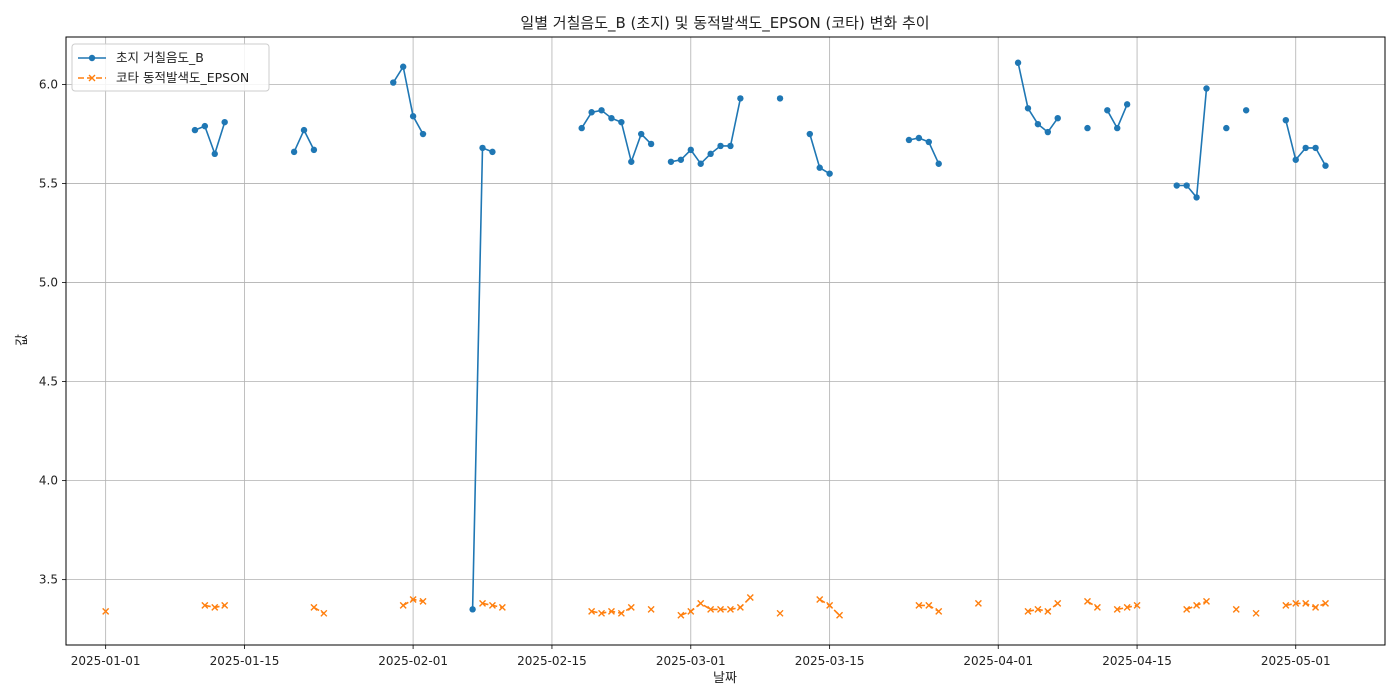 This screenshot has width=1400, height=700. I want to click on y-axis: 3.5 4.0 4.5 5.0 5.5 6.0, so click(52, 332).